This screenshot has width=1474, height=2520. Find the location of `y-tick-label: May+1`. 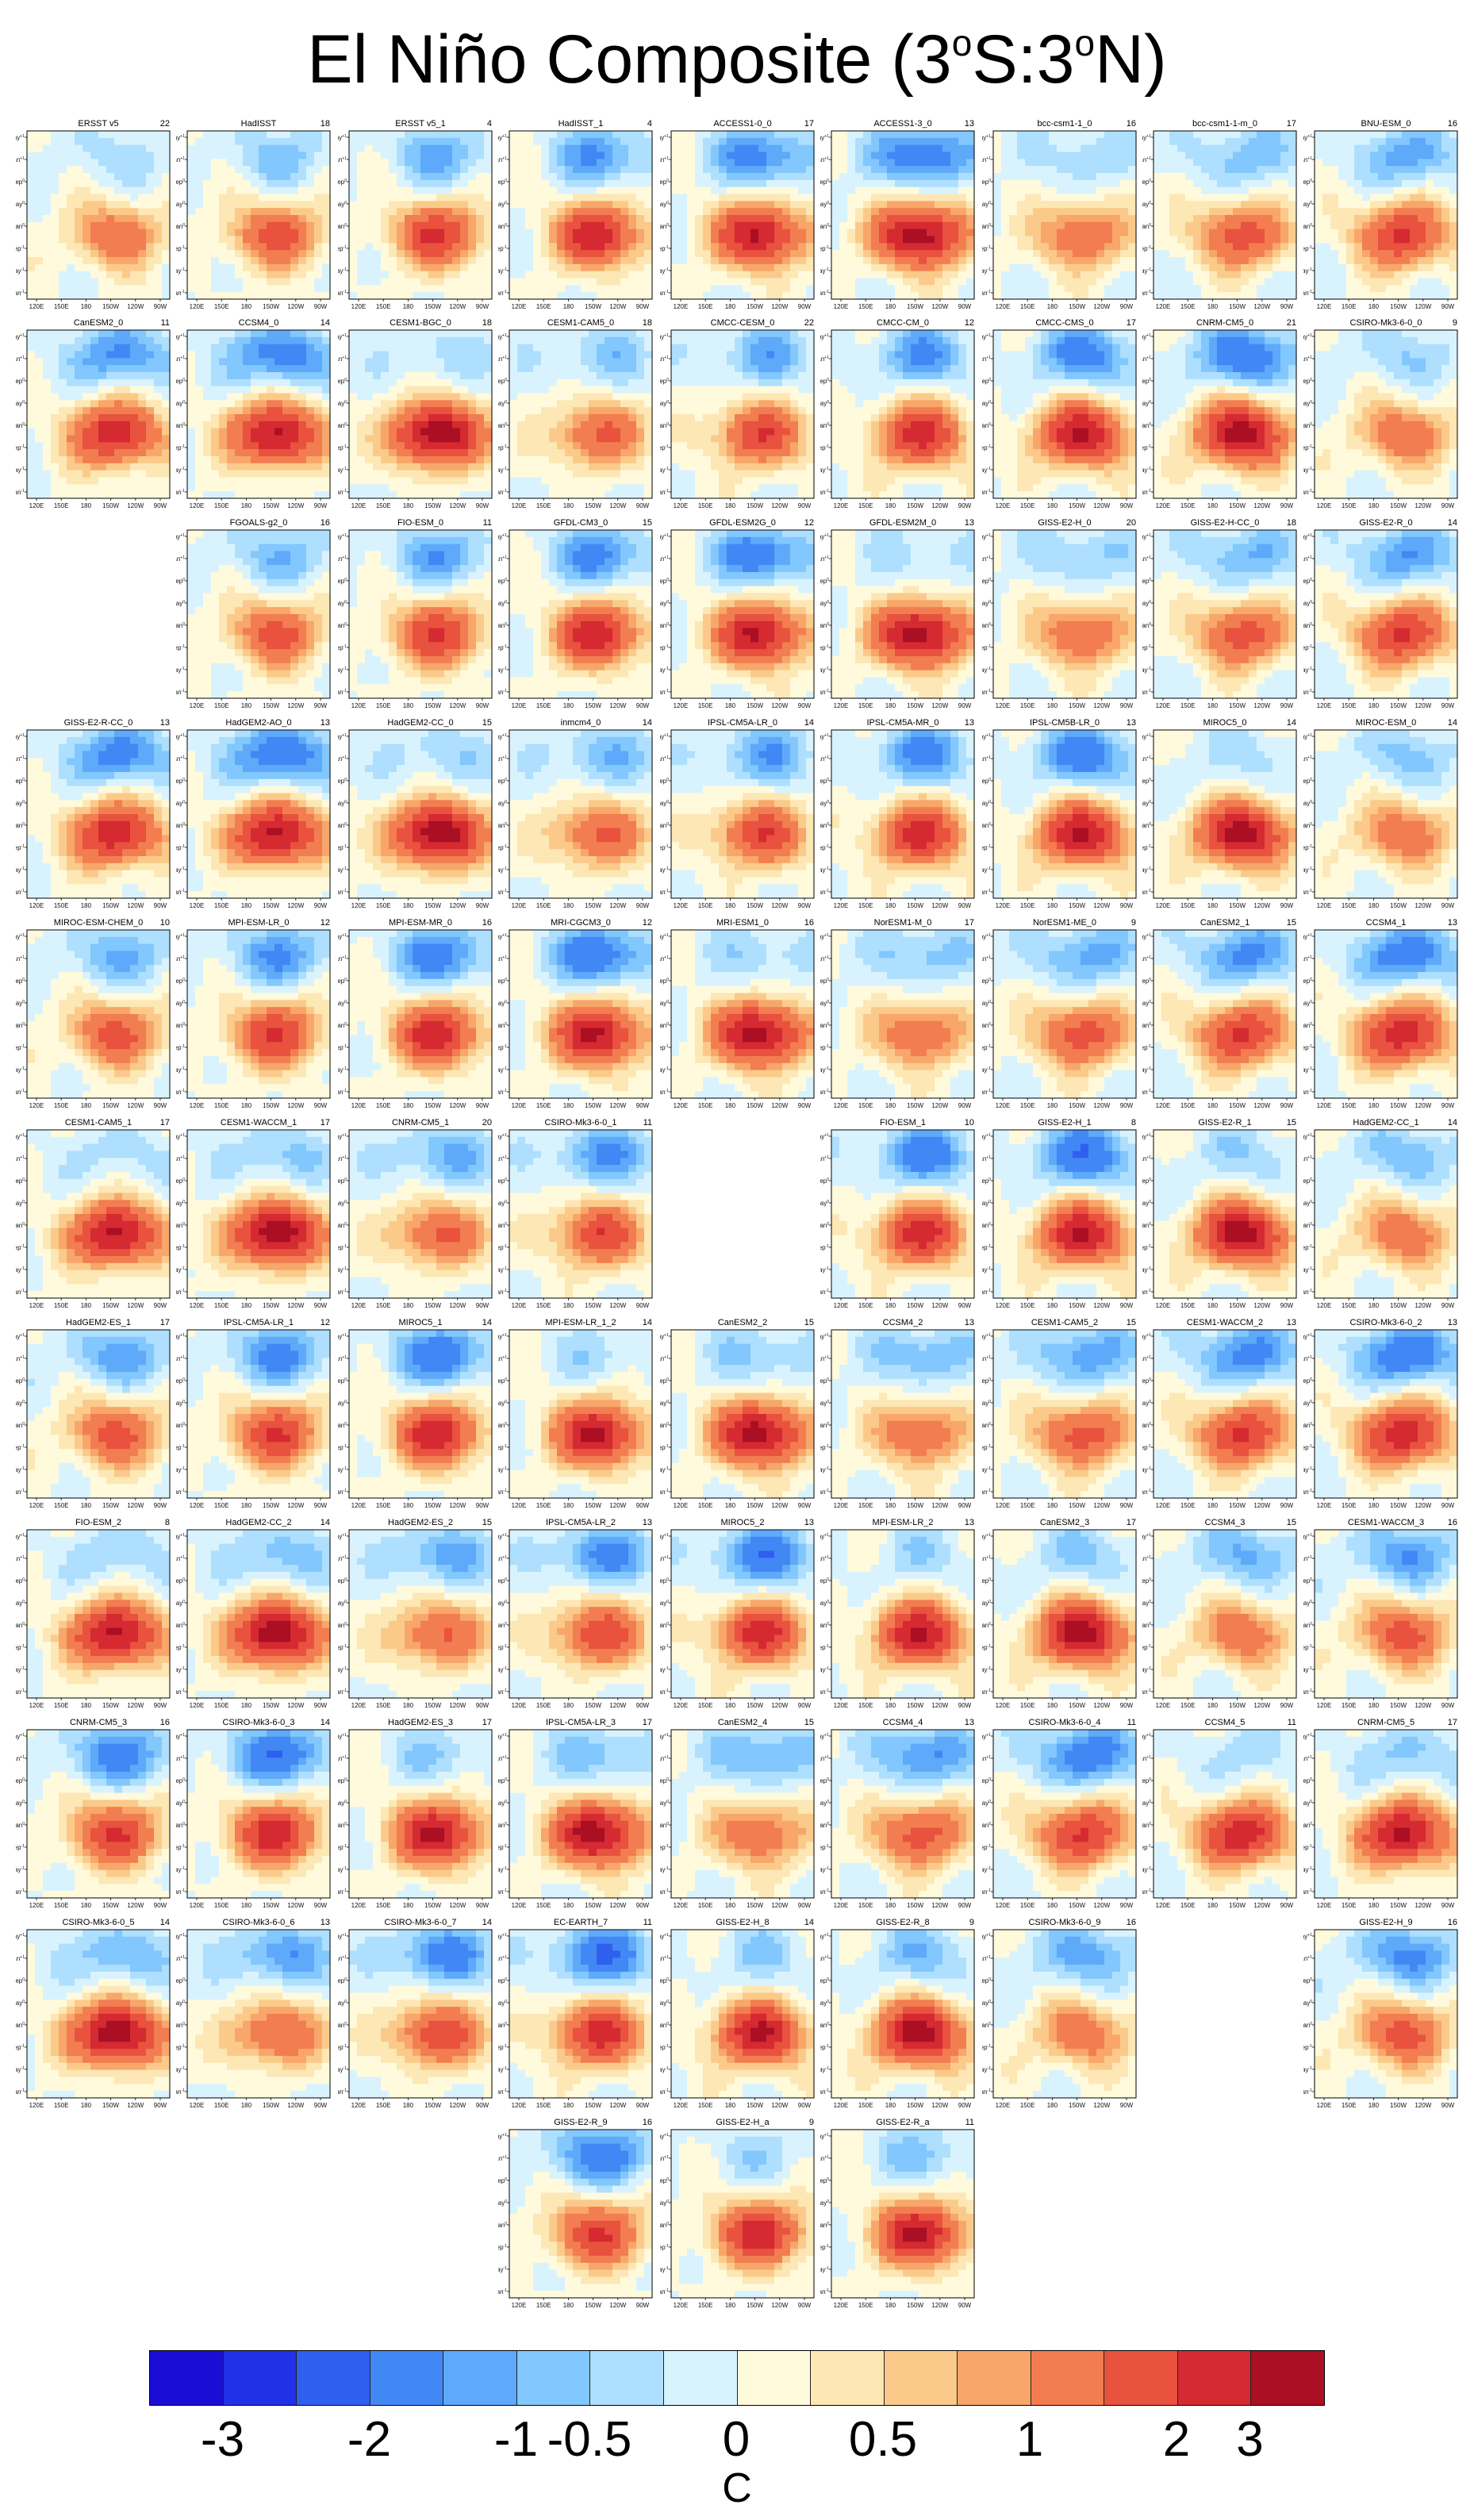

y-tick-label: May+1 is located at coordinates (1307, 137).